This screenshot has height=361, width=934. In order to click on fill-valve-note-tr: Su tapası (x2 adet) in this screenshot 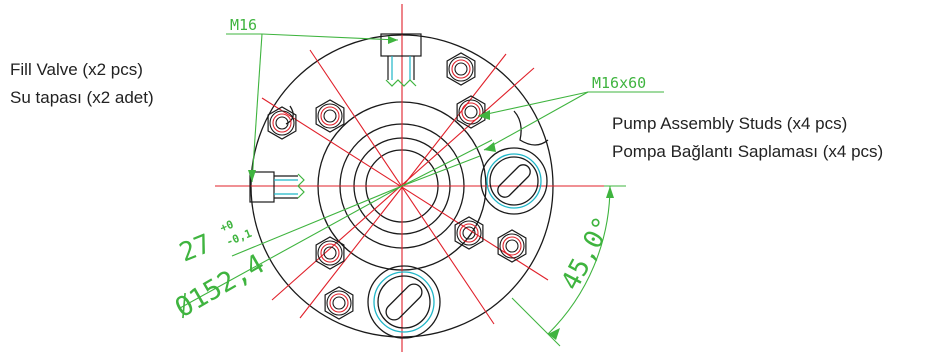, I will do `click(82, 97)`.